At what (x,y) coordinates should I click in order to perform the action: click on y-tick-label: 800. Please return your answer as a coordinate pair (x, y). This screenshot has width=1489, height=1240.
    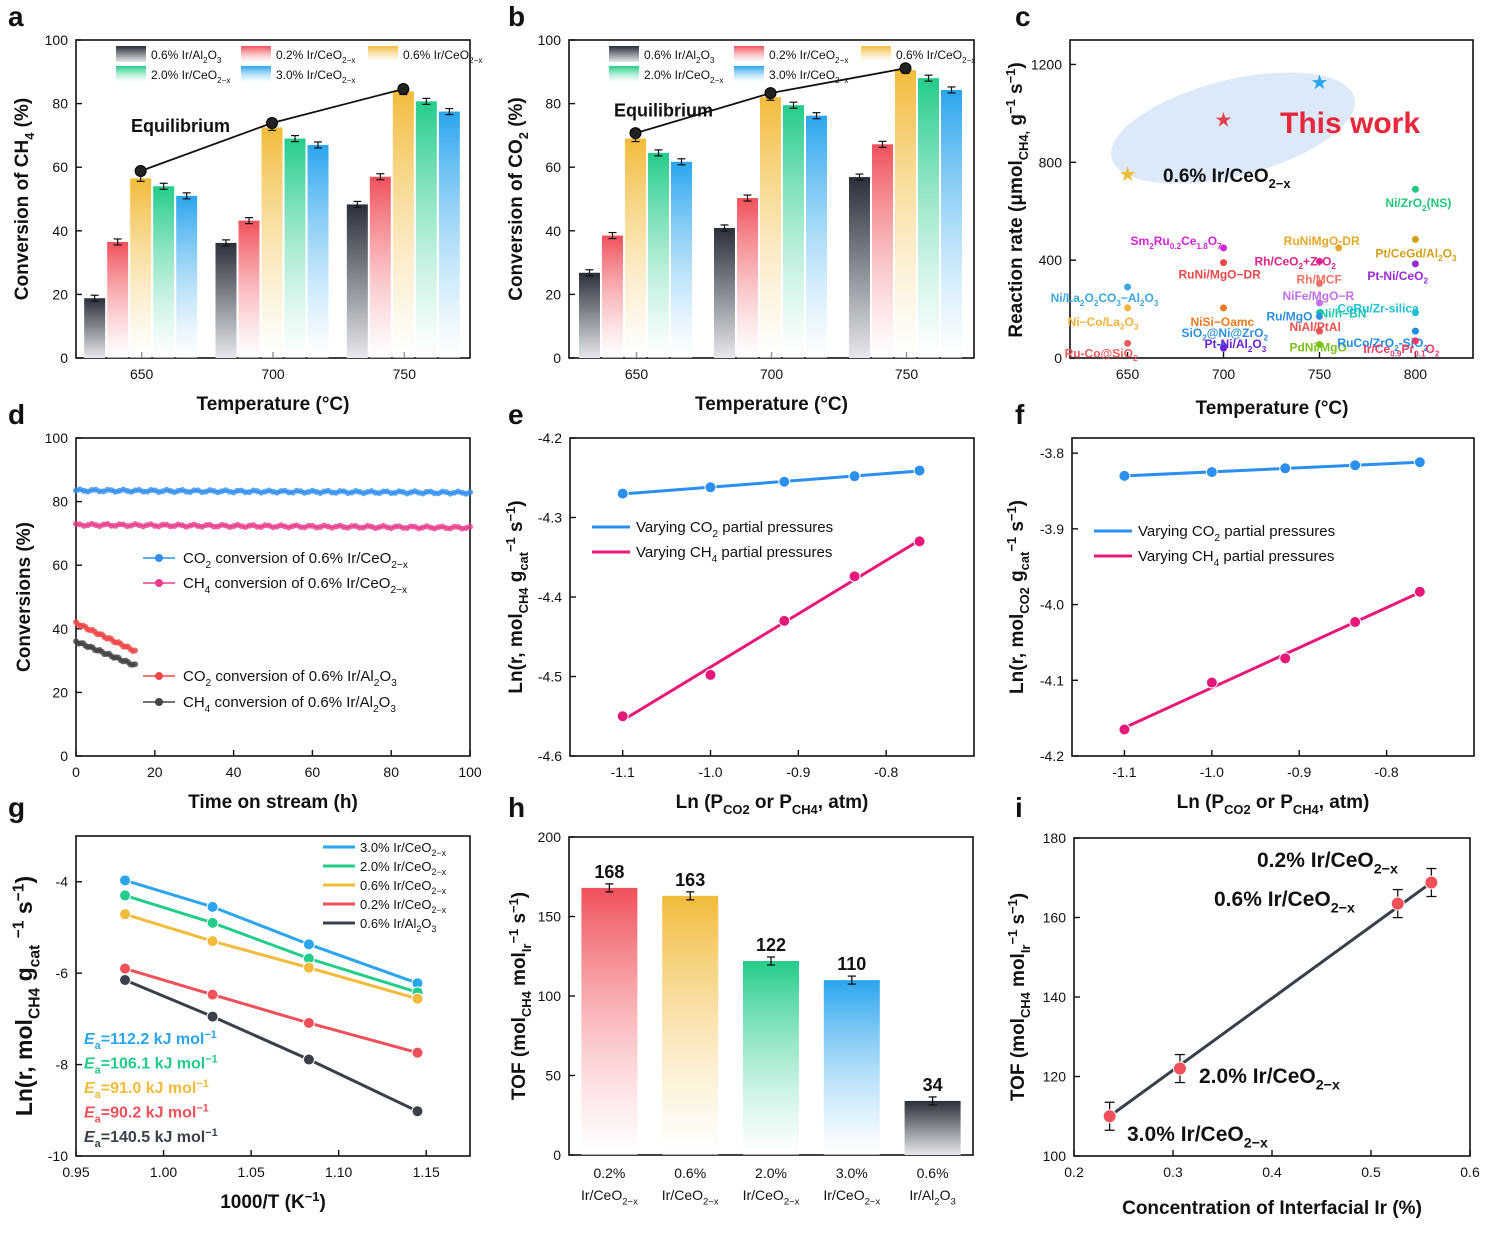
    Looking at the image, I should click on (1051, 162).